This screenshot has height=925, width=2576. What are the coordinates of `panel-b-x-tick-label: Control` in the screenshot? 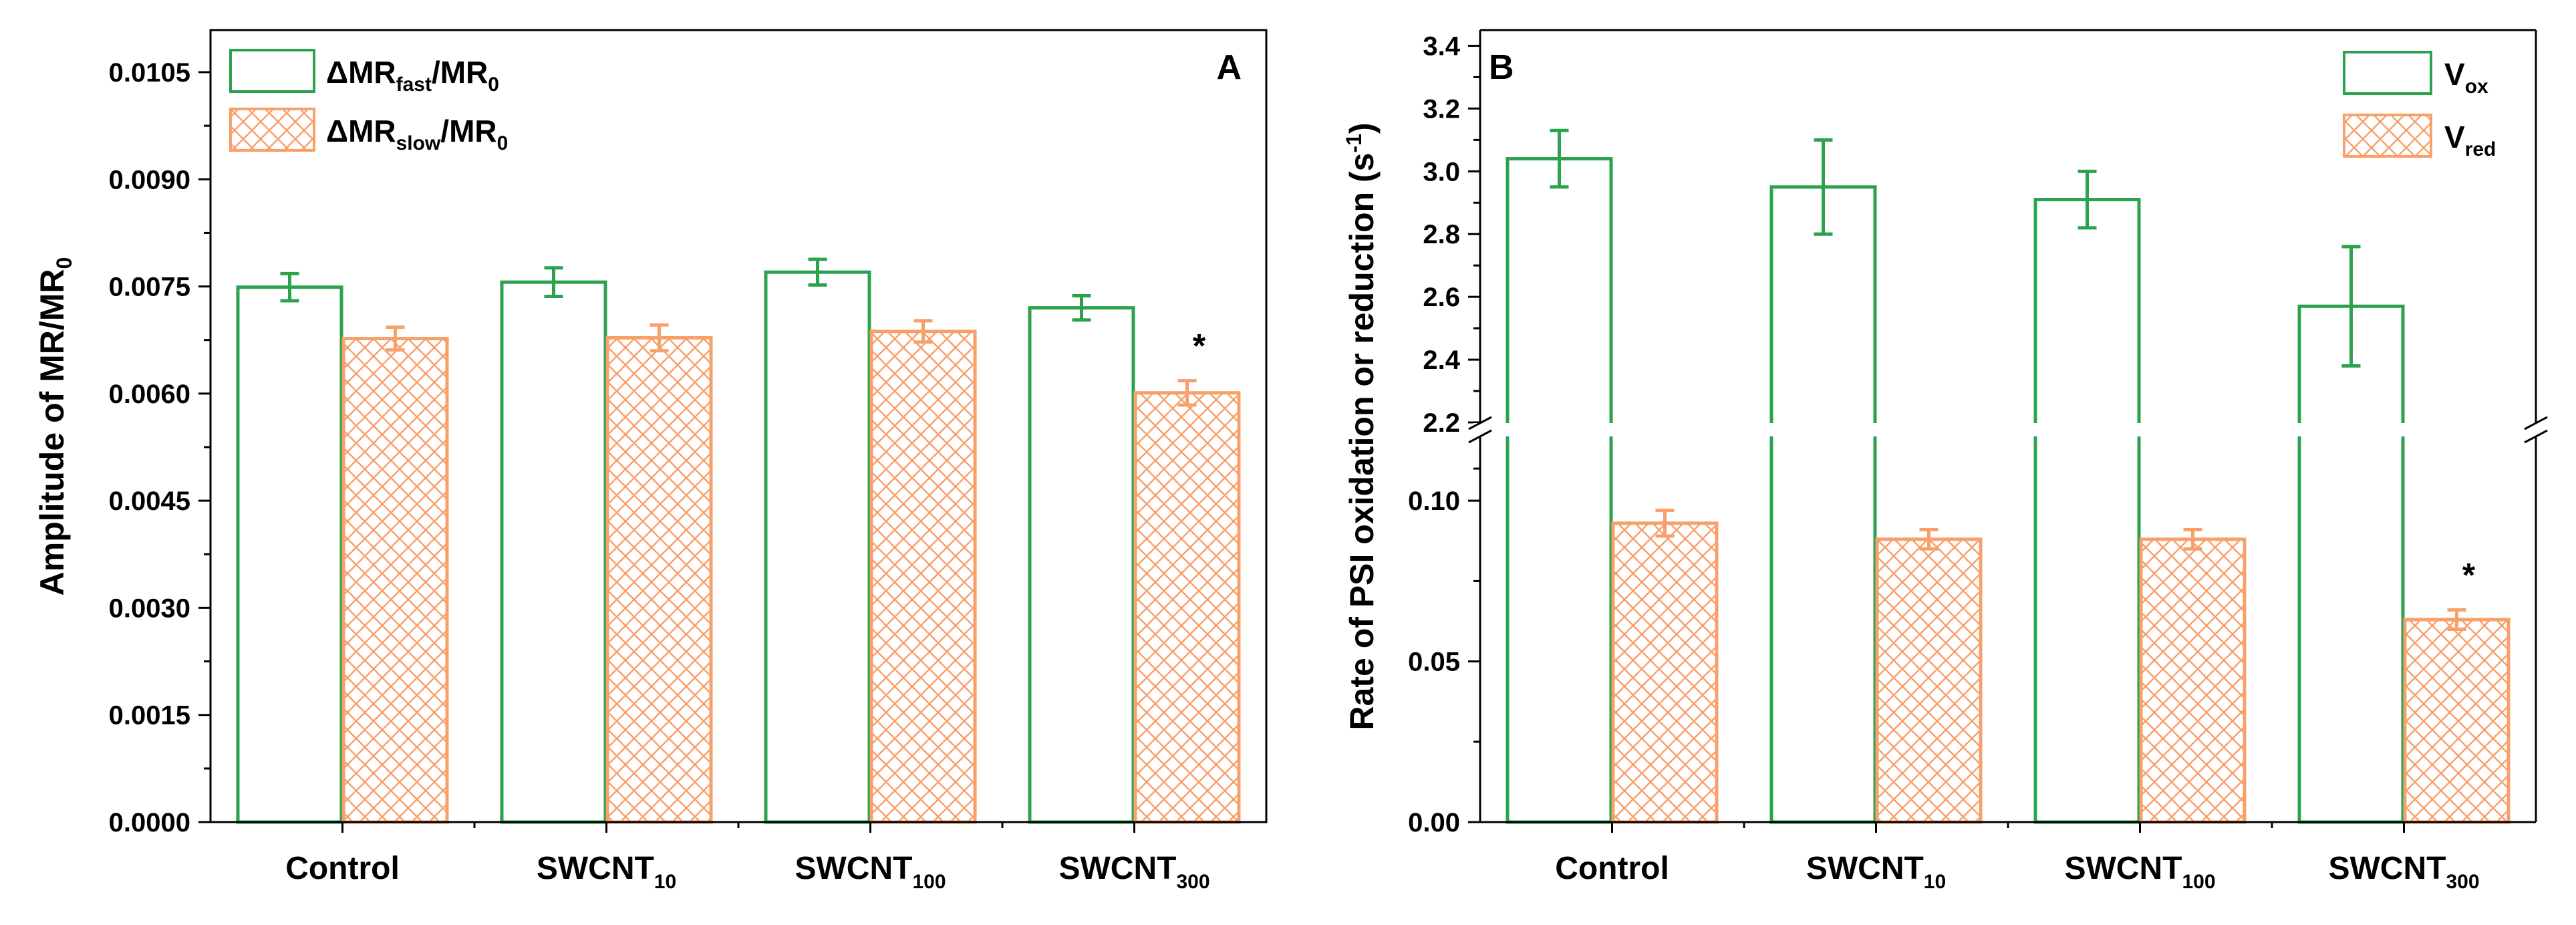 It's located at (1612, 868).